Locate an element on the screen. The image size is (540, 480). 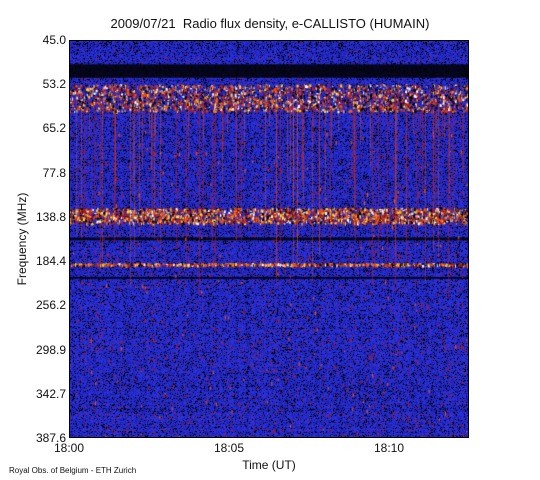
y-tick-label: 138.8 is located at coordinates (50, 216).